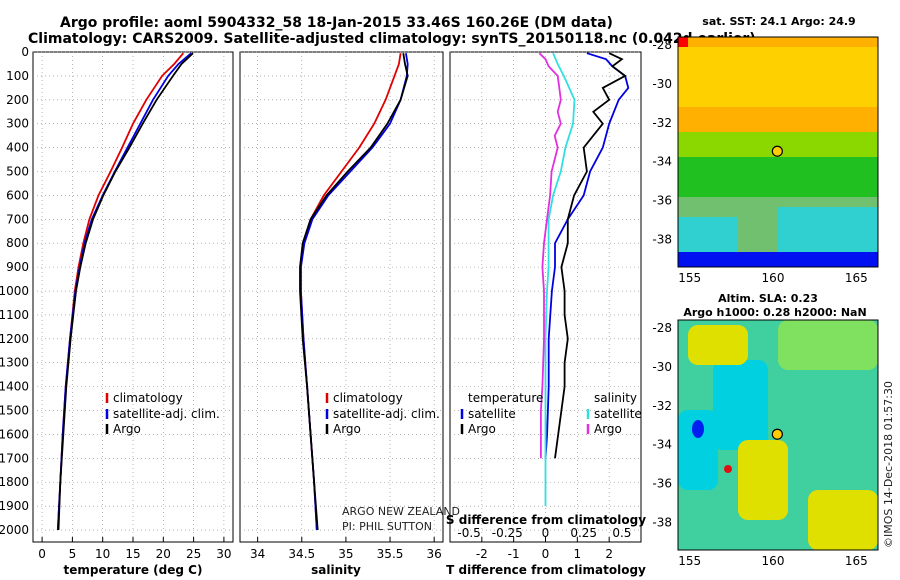 The height and width of the screenshot is (580, 900). Describe the element at coordinates (468, 533) in the screenshot. I see `s-diff-tick-label: -0.5` at that location.